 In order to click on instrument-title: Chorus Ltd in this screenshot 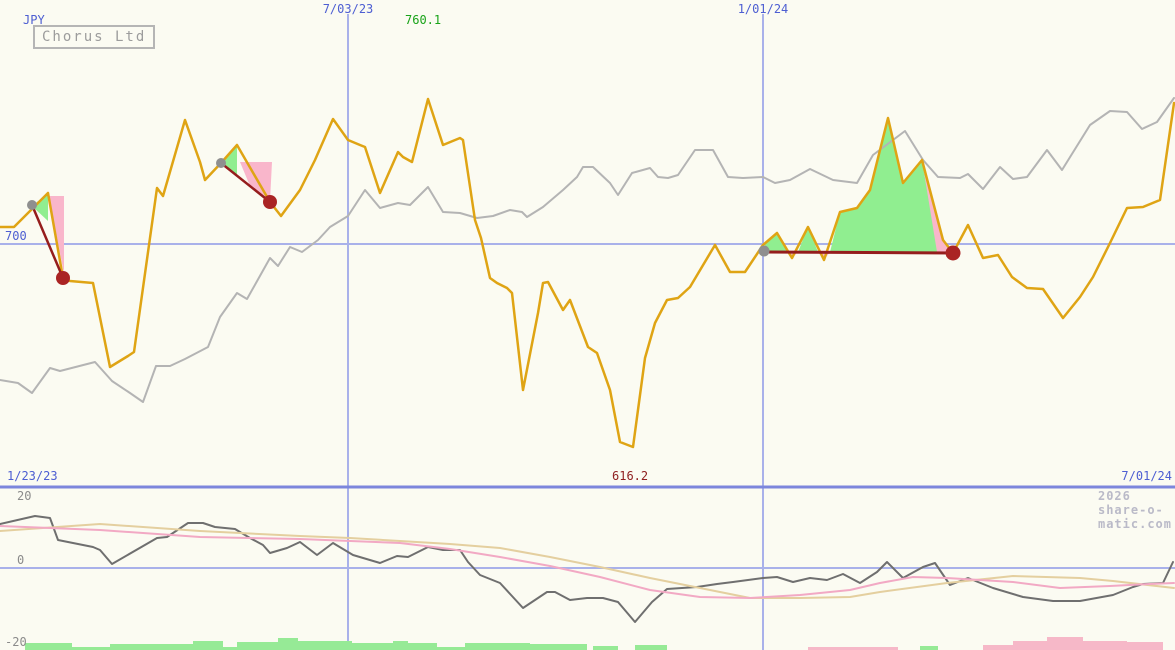, I will do `click(94, 37)`.